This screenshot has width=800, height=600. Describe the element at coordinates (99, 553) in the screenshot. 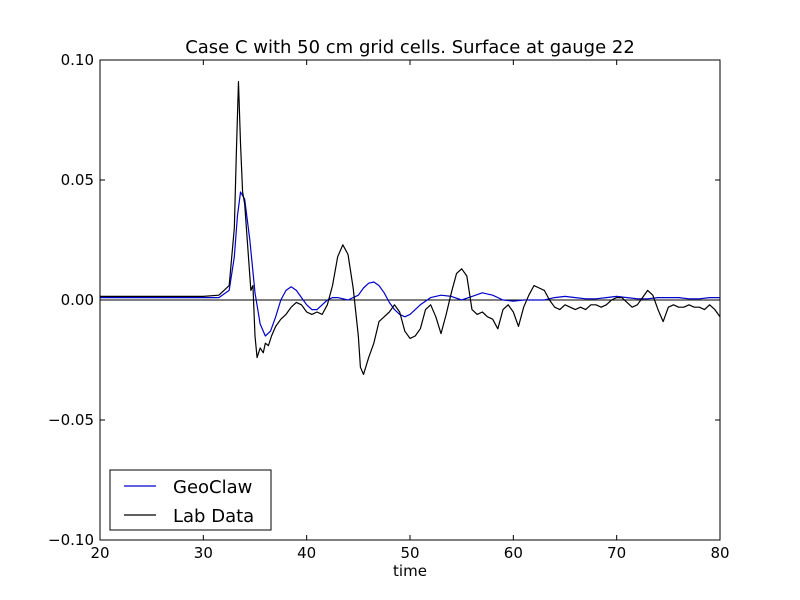

I see `x-tick-label: 20` at that location.